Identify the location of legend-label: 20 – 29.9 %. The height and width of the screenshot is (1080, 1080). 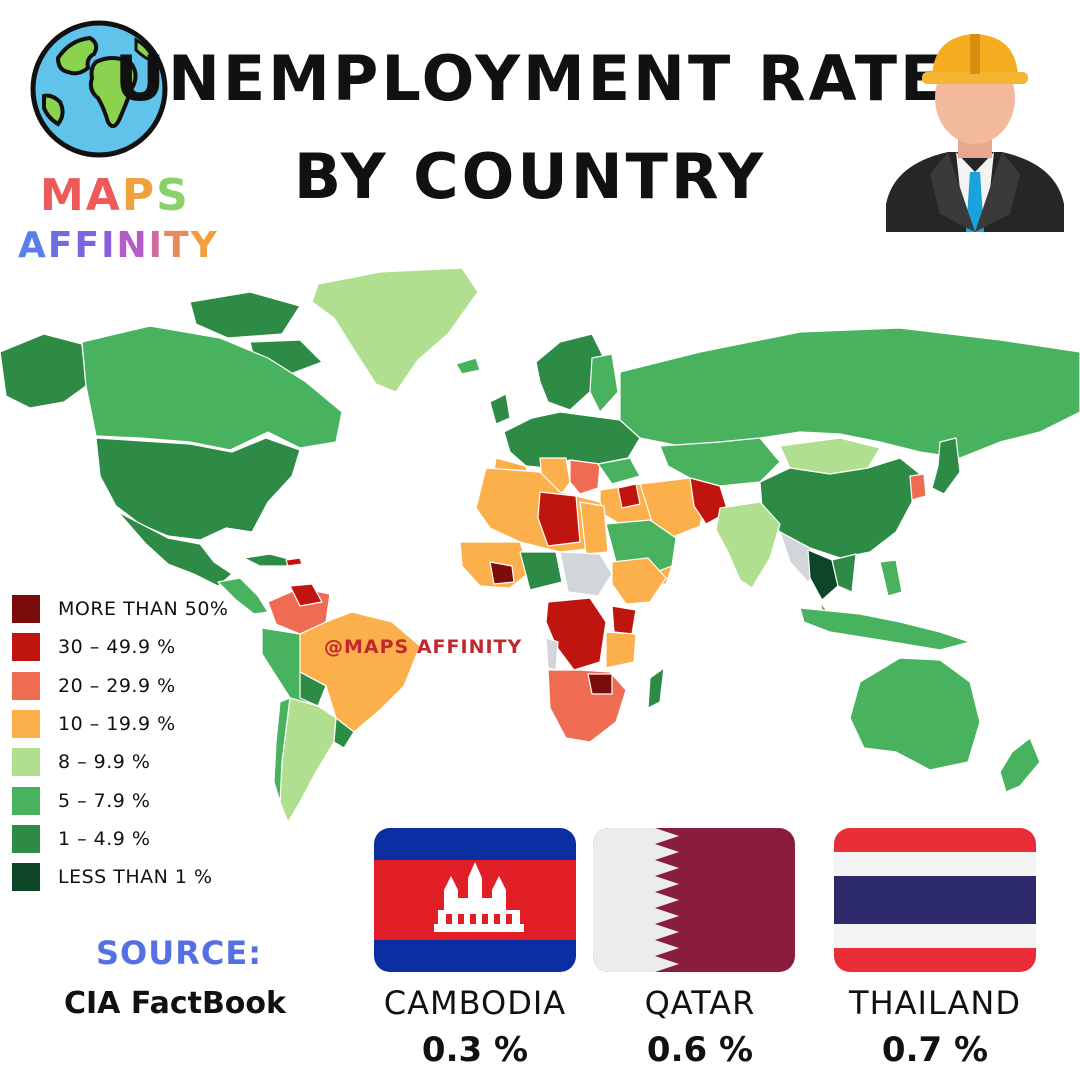
(117, 685).